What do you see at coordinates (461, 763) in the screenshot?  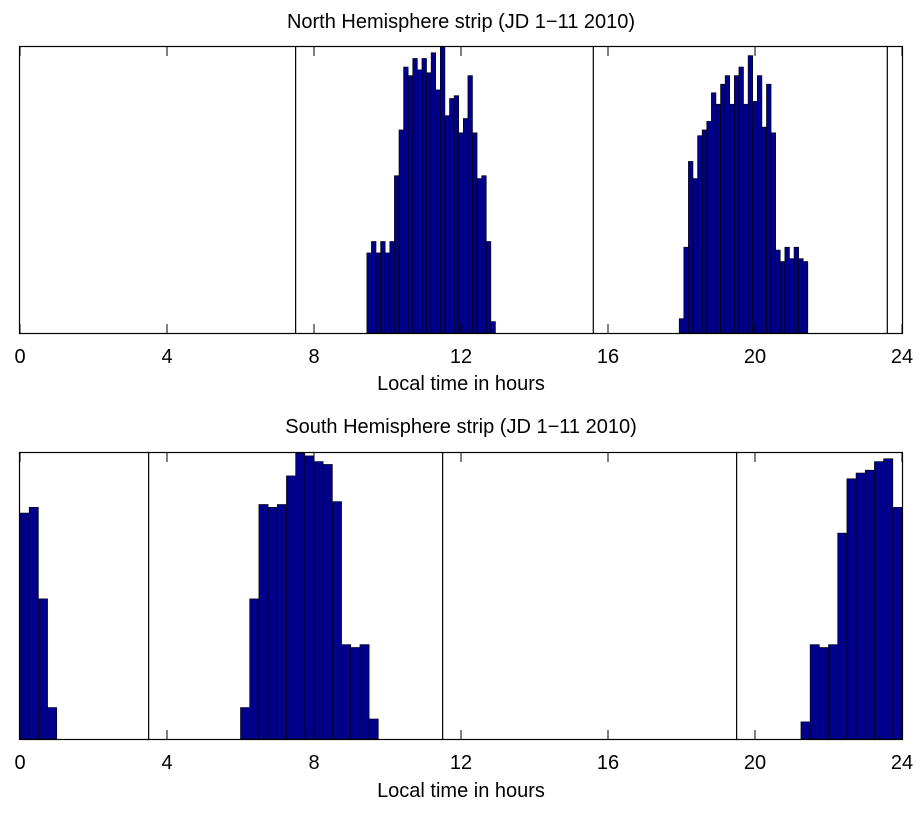 I see `south-x-tick-label: 12` at bounding box center [461, 763].